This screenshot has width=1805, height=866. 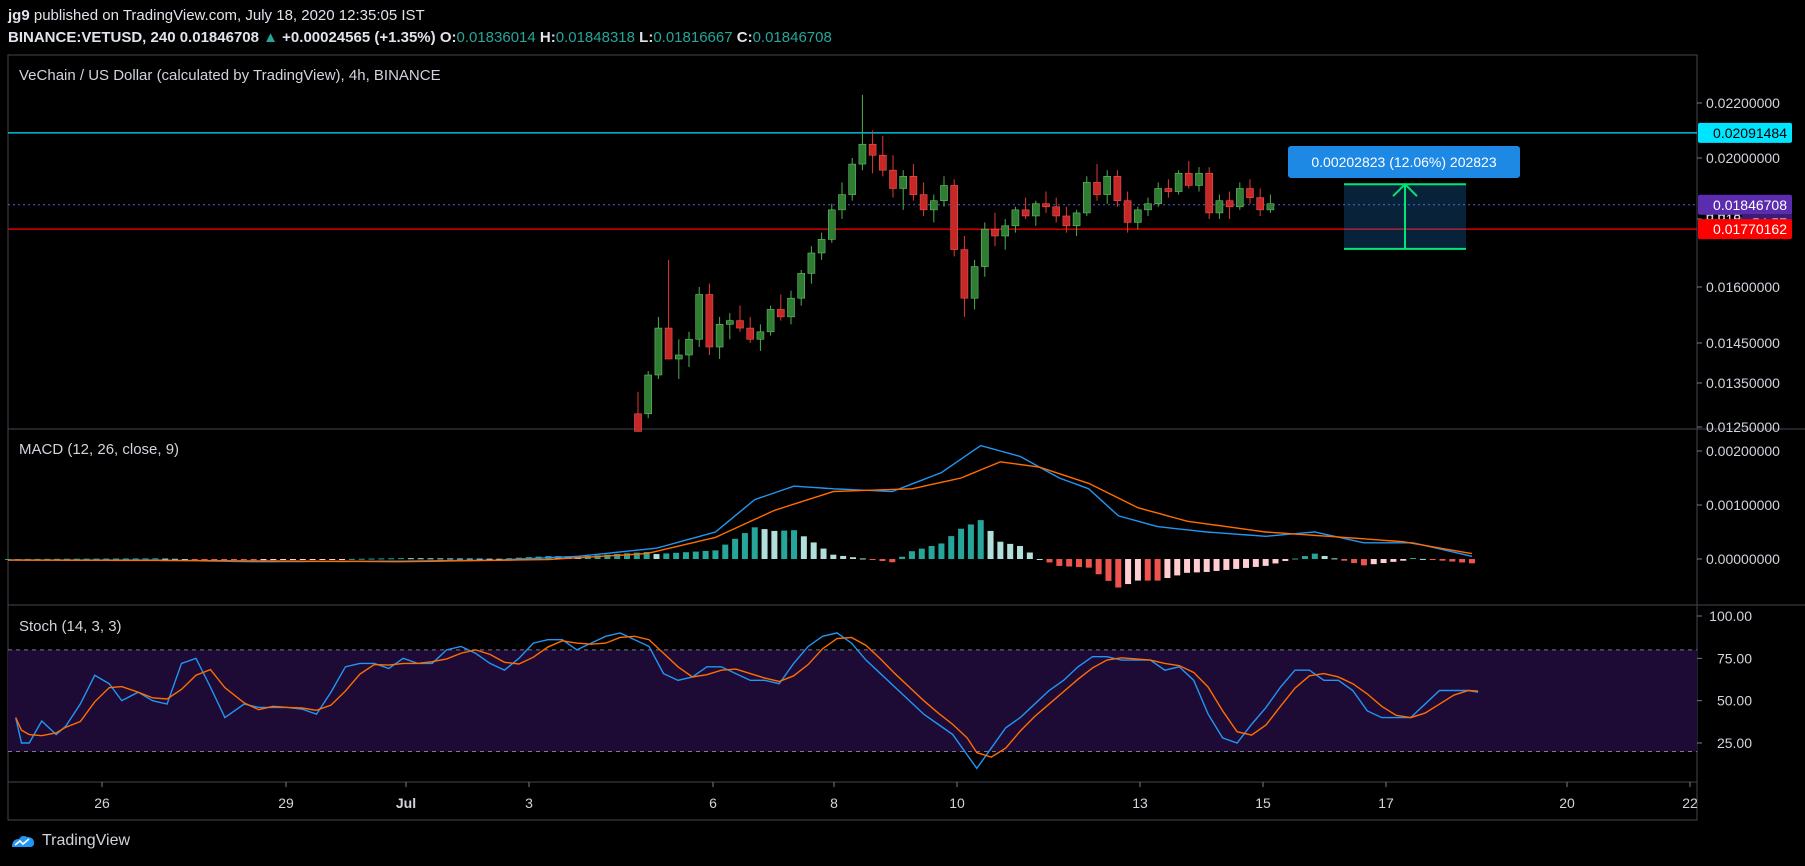 I want to click on author: jg9, so click(x=19, y=15).